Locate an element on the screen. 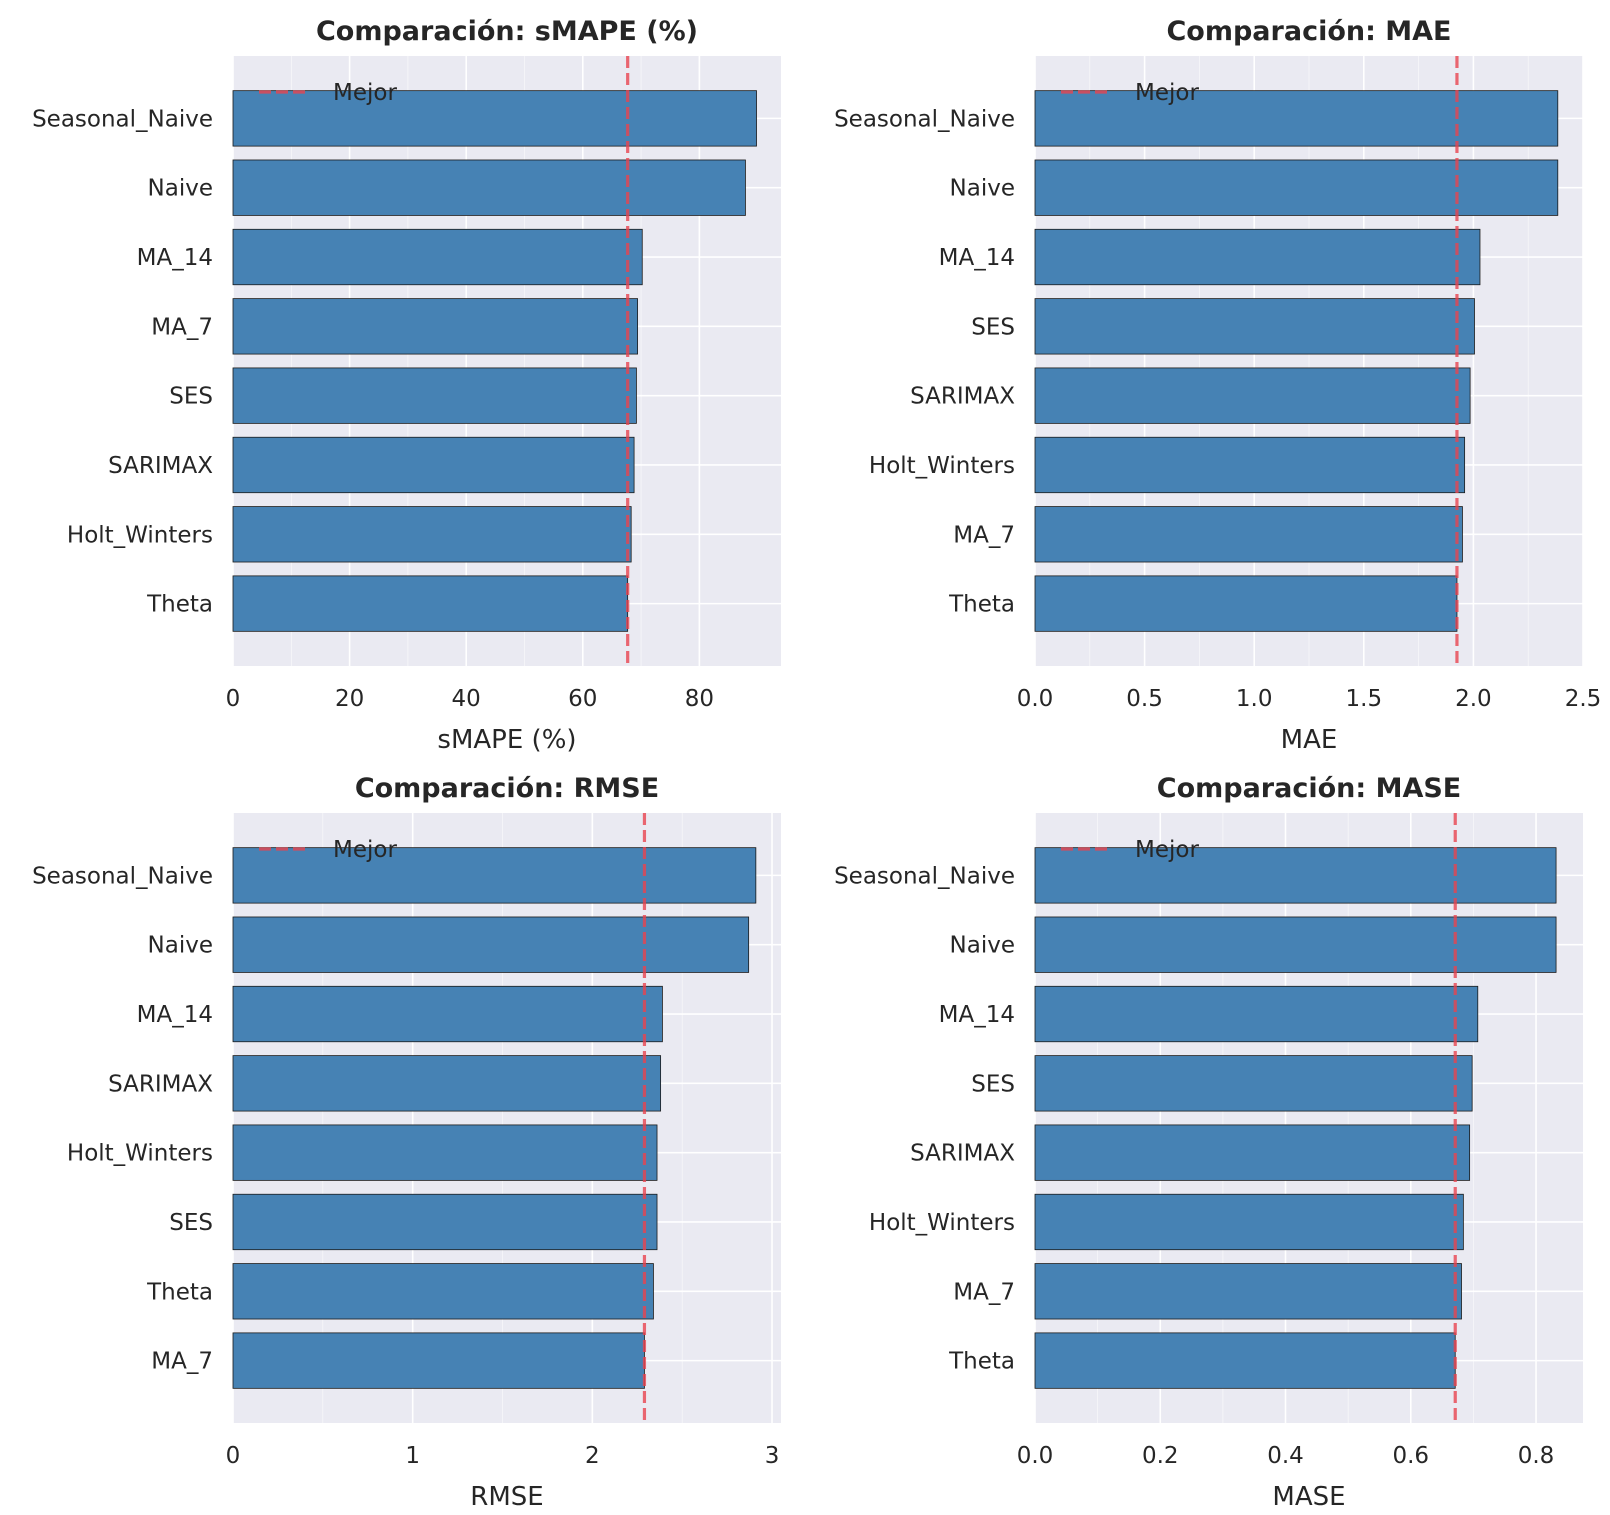 This screenshot has width=1610, height=1515. chart-title: Comparación: MAE is located at coordinates (1308, 31).